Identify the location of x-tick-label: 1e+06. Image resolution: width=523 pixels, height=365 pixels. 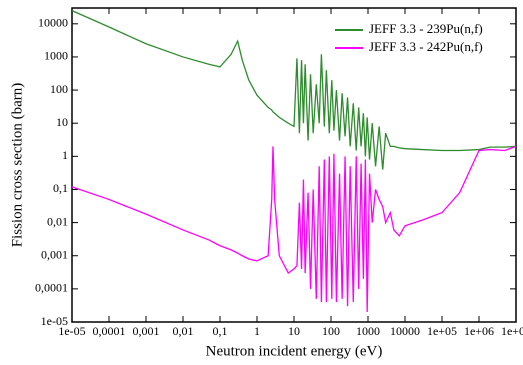
(479, 331).